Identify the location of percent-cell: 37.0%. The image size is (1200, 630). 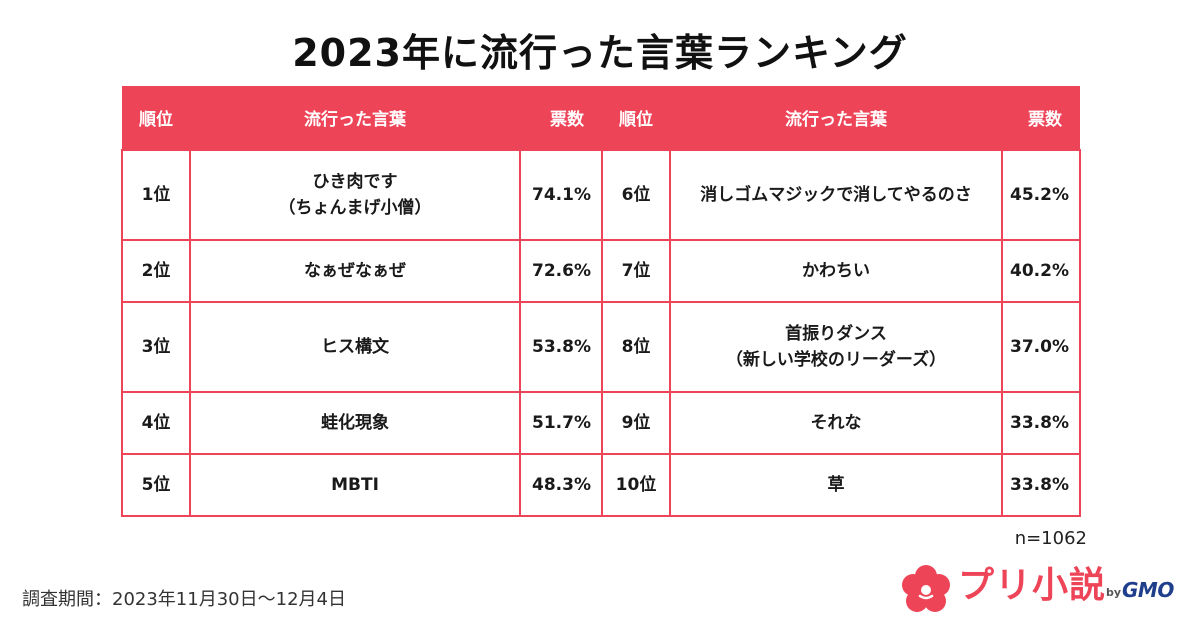
(1041, 347).